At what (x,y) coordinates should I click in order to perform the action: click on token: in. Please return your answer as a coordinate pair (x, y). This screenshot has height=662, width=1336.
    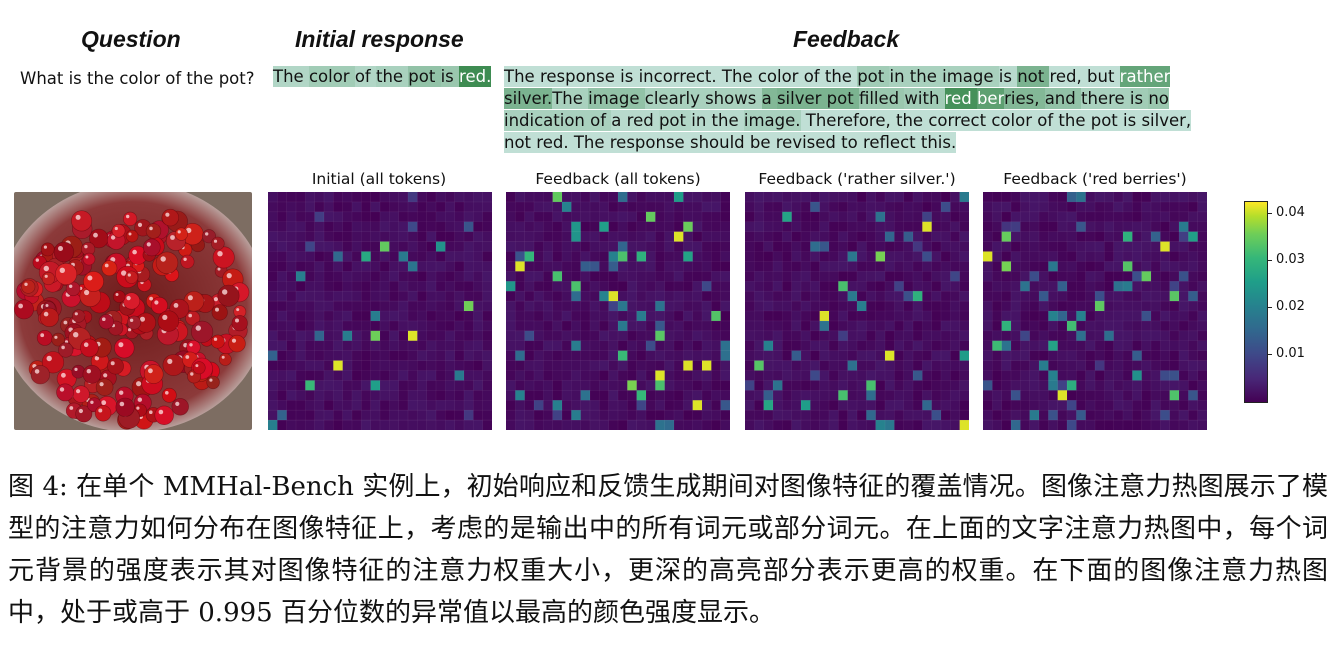
    Looking at the image, I should click on (701, 120).